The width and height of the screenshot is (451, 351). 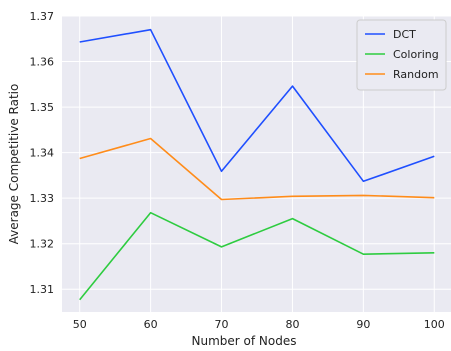 I want to click on y-axis-ticks: 1.31 1.32 1.33 1.34 1.35 1.36 1.37, so click(x=42, y=153).